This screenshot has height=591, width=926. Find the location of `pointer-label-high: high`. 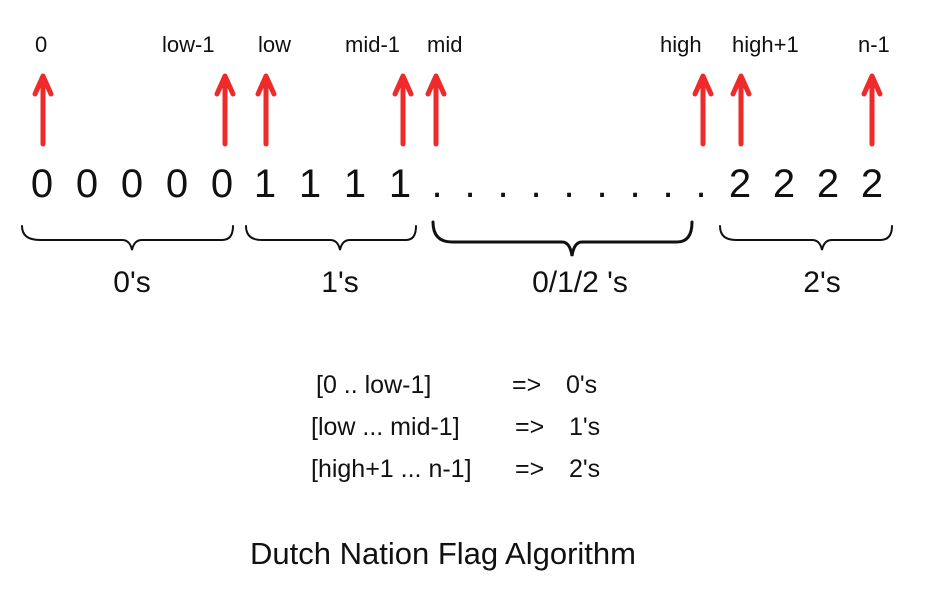

pointer-label-high: high is located at coordinates (681, 44).